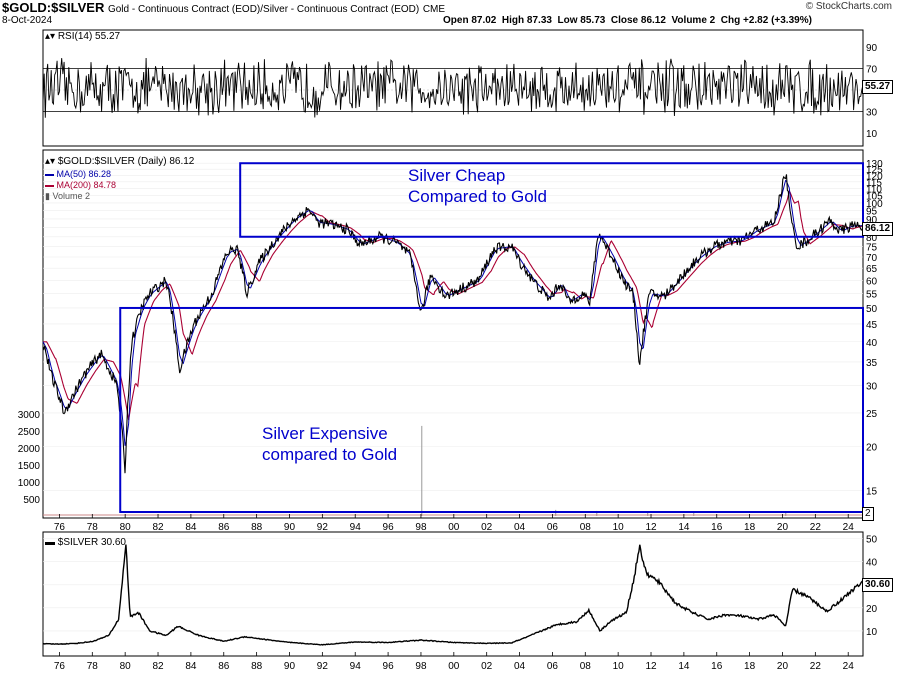 Image resolution: width=900 pixels, height=673 pixels. I want to click on ratio-xtick-84: 84, so click(191, 527).